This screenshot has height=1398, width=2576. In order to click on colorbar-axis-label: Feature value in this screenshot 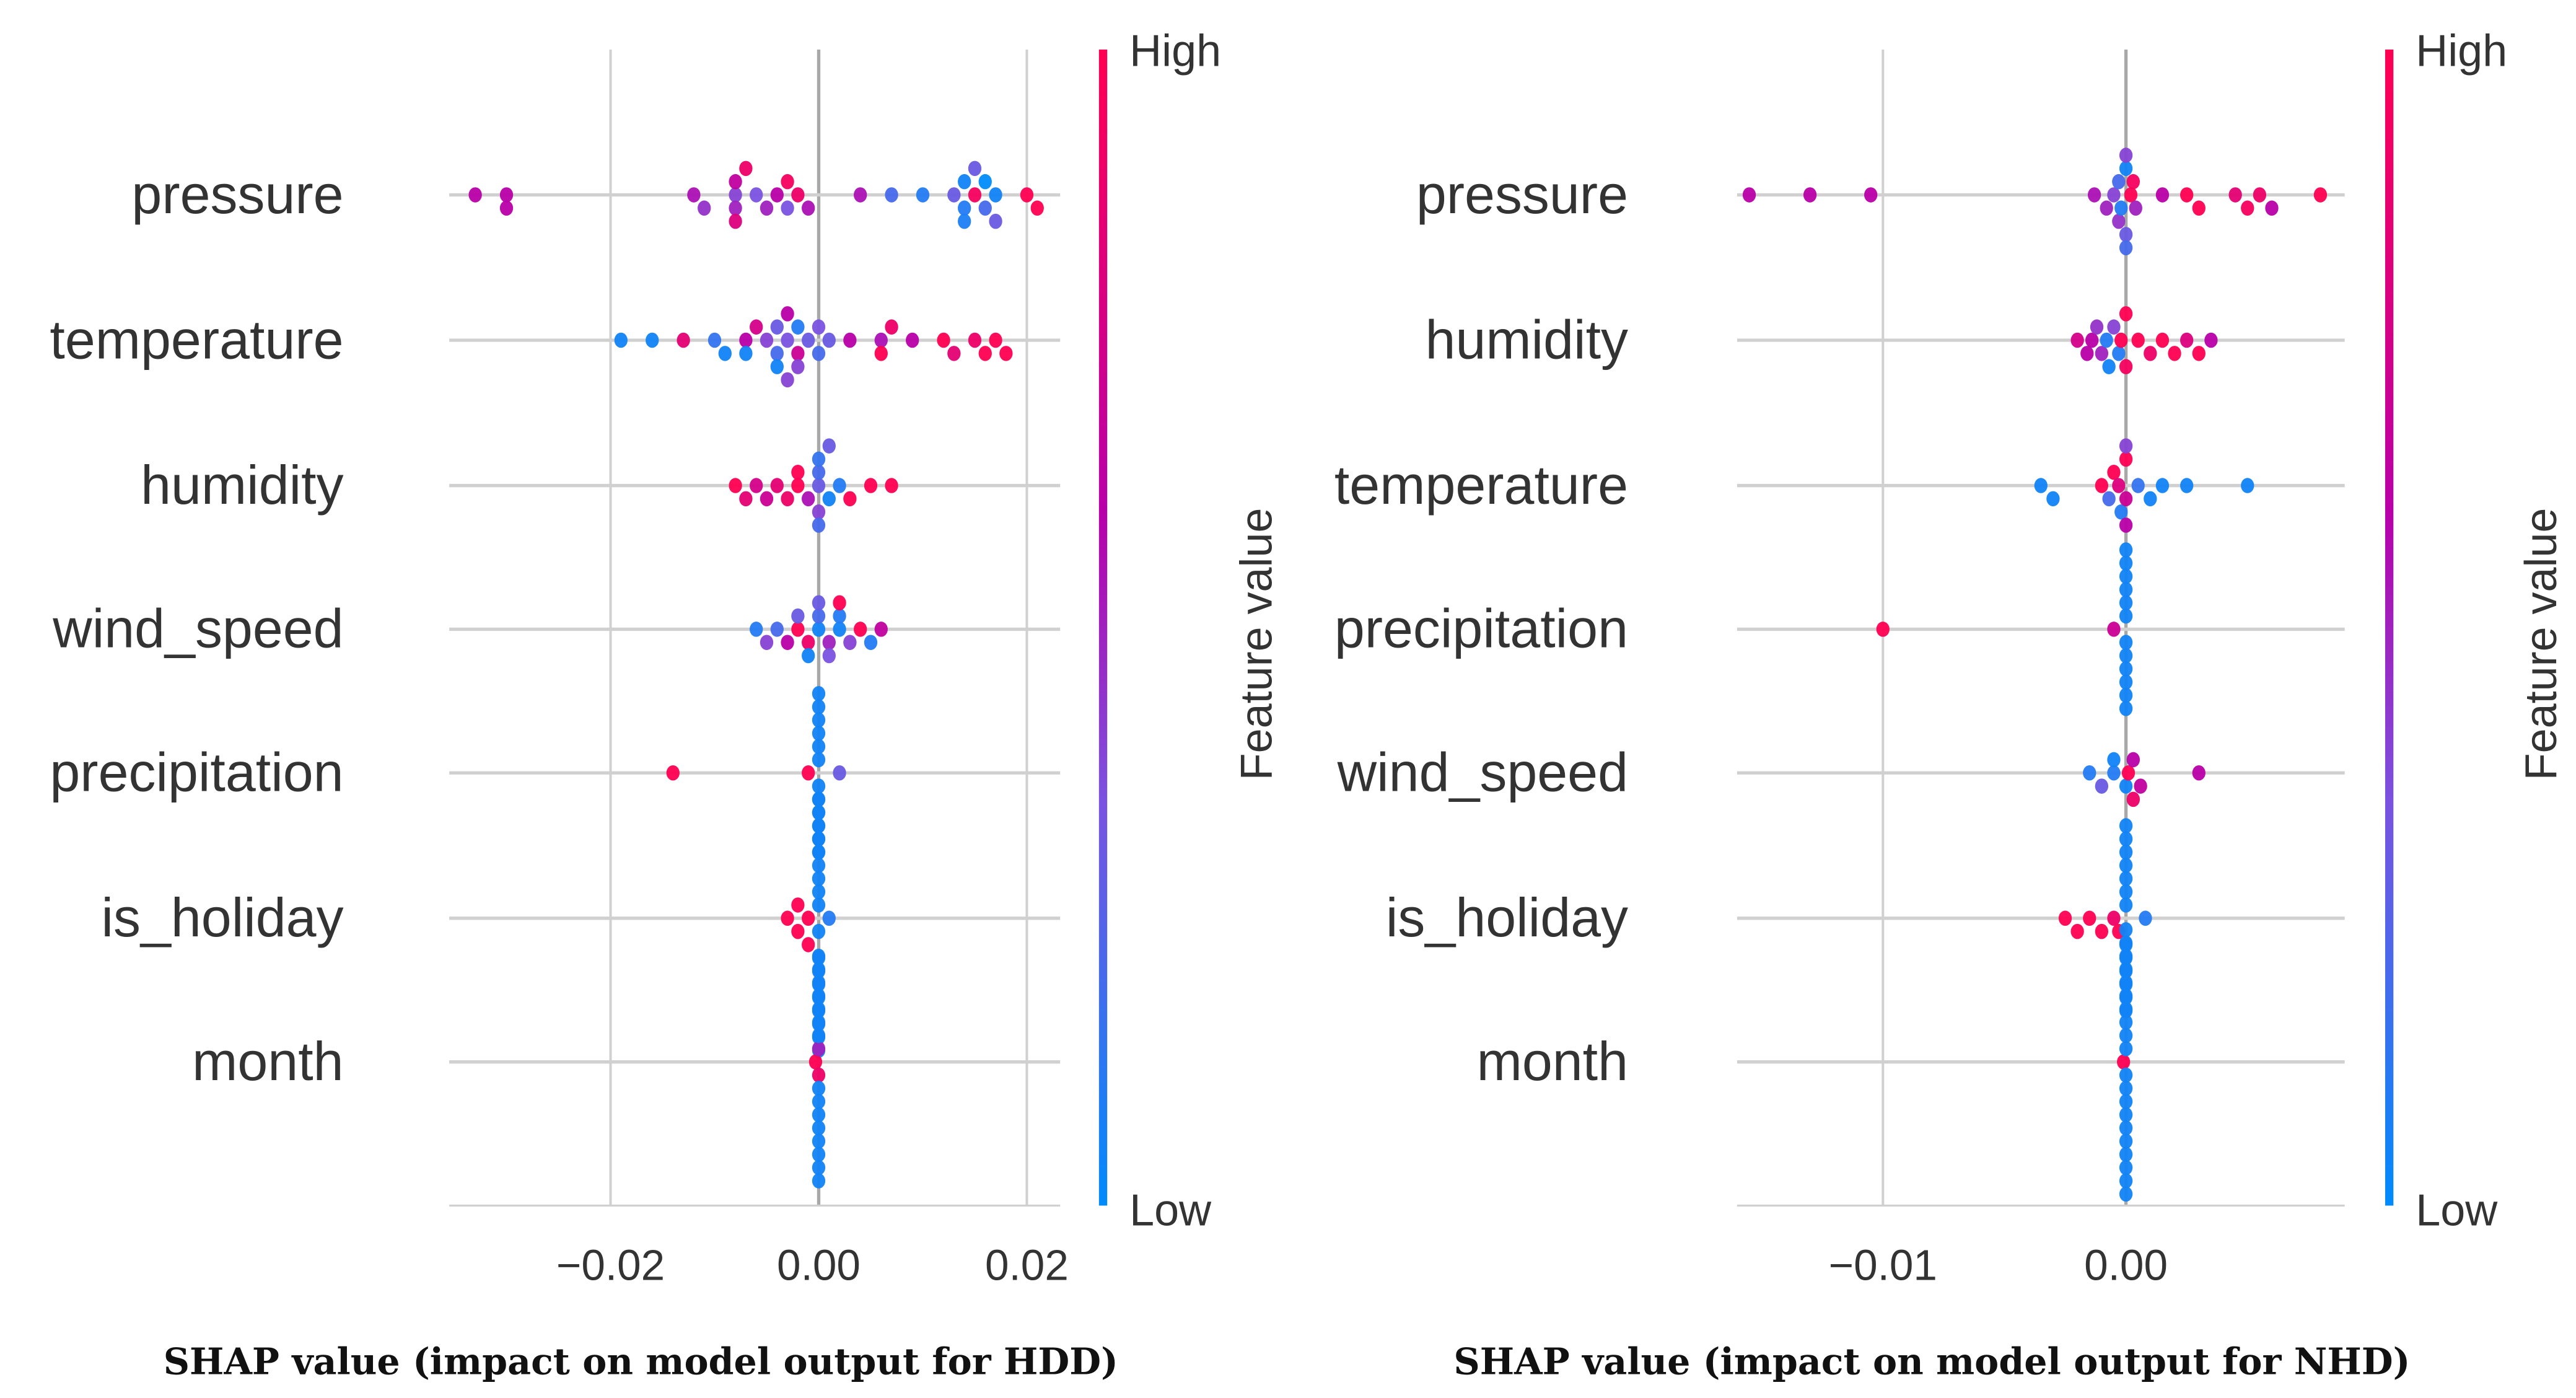, I will do `click(1256, 644)`.